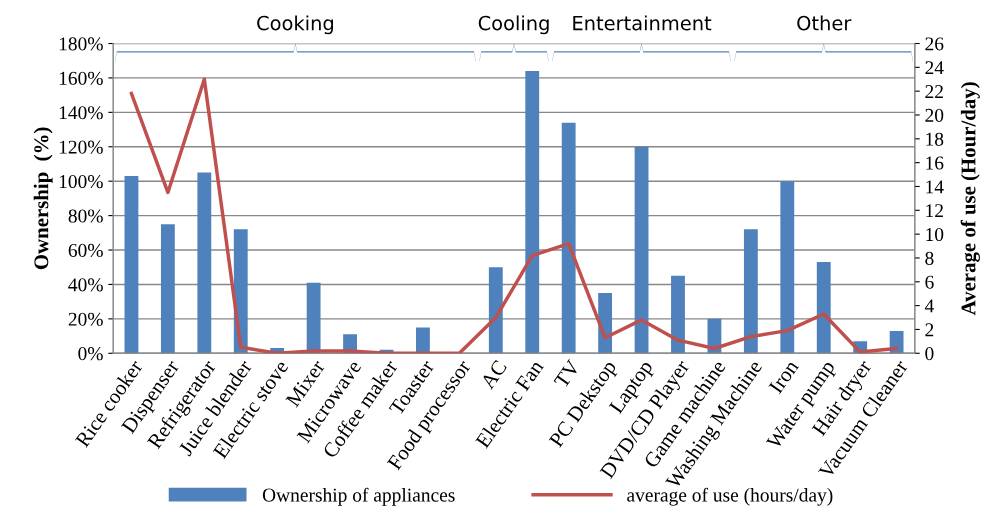  I want to click on y2-tick-label: 18, so click(935, 139).